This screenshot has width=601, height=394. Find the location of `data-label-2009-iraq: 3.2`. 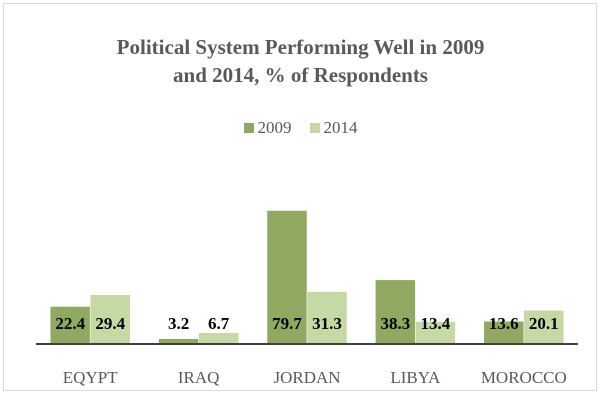

data-label-2009-iraq: 3.2 is located at coordinates (178, 323).